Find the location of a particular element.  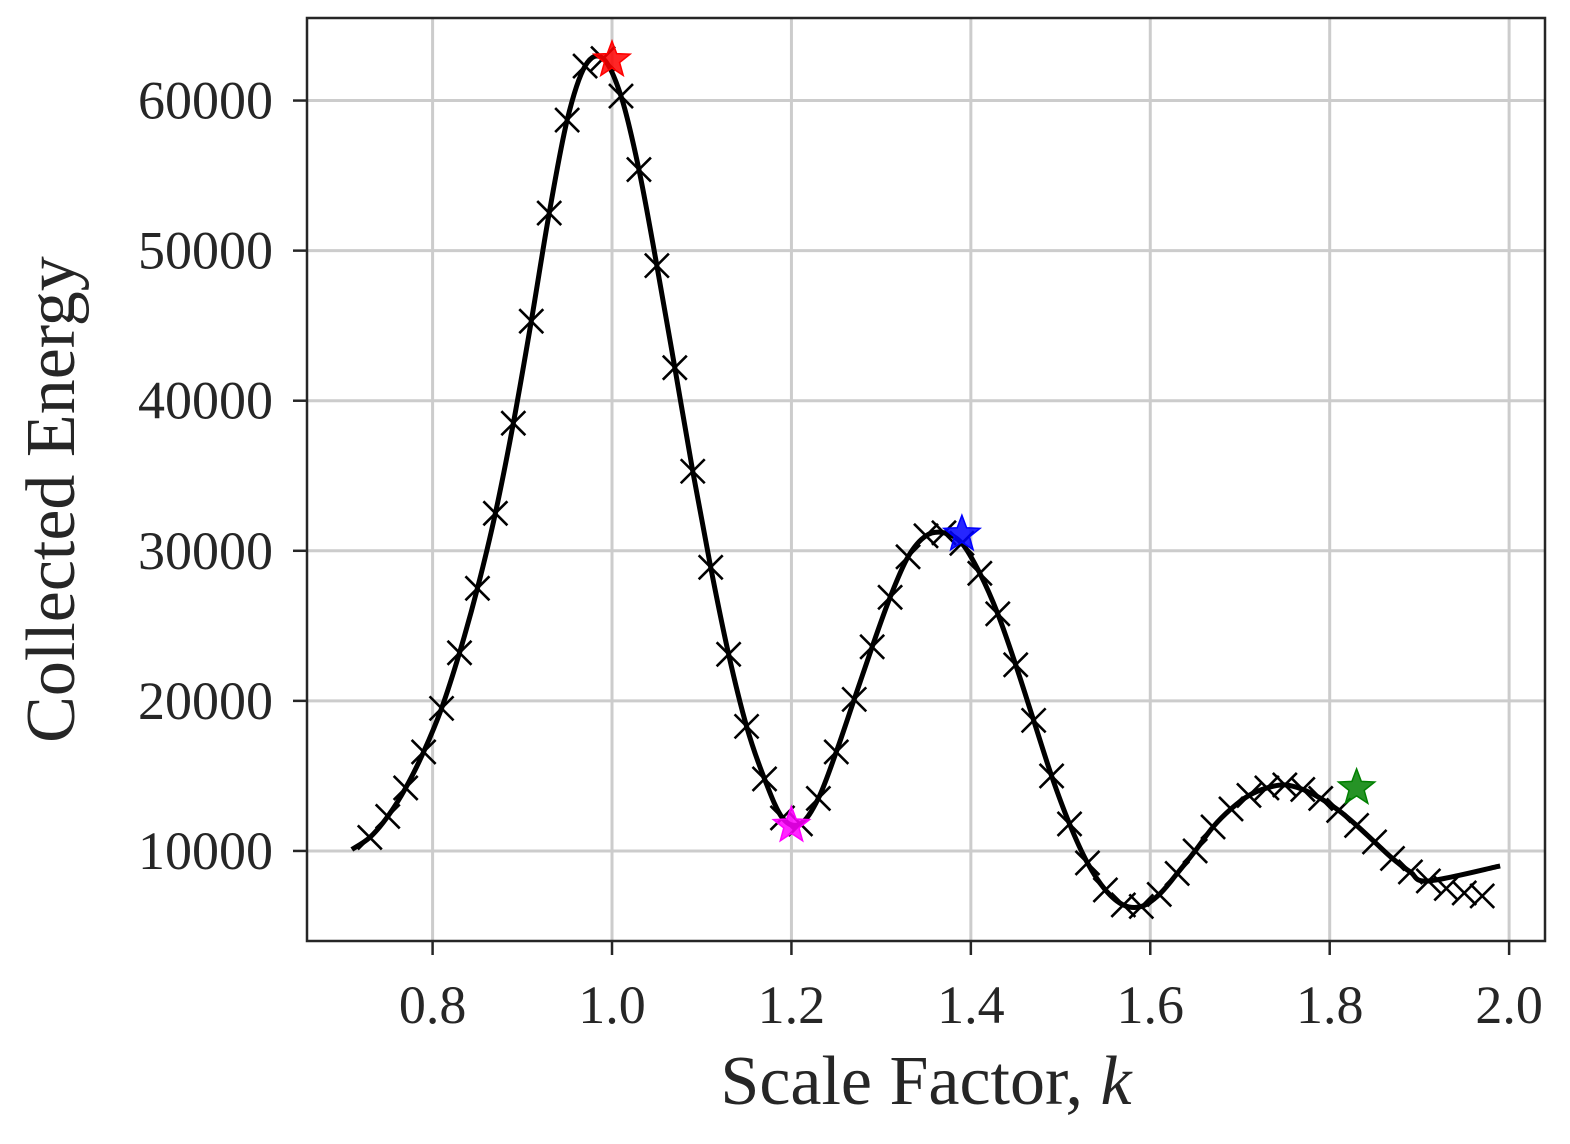

x-tick-label: 1.8 is located at coordinates (1330, 1005).